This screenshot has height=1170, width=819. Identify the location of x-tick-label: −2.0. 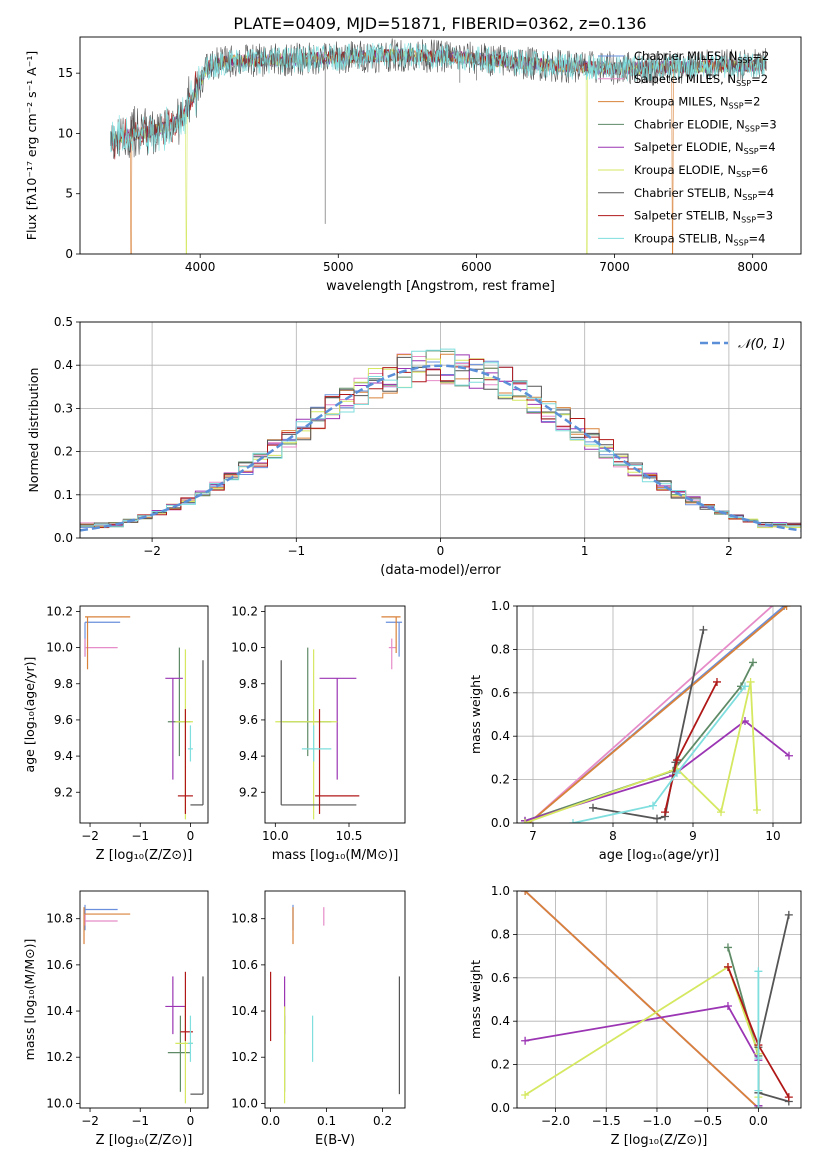
(555, 1121).